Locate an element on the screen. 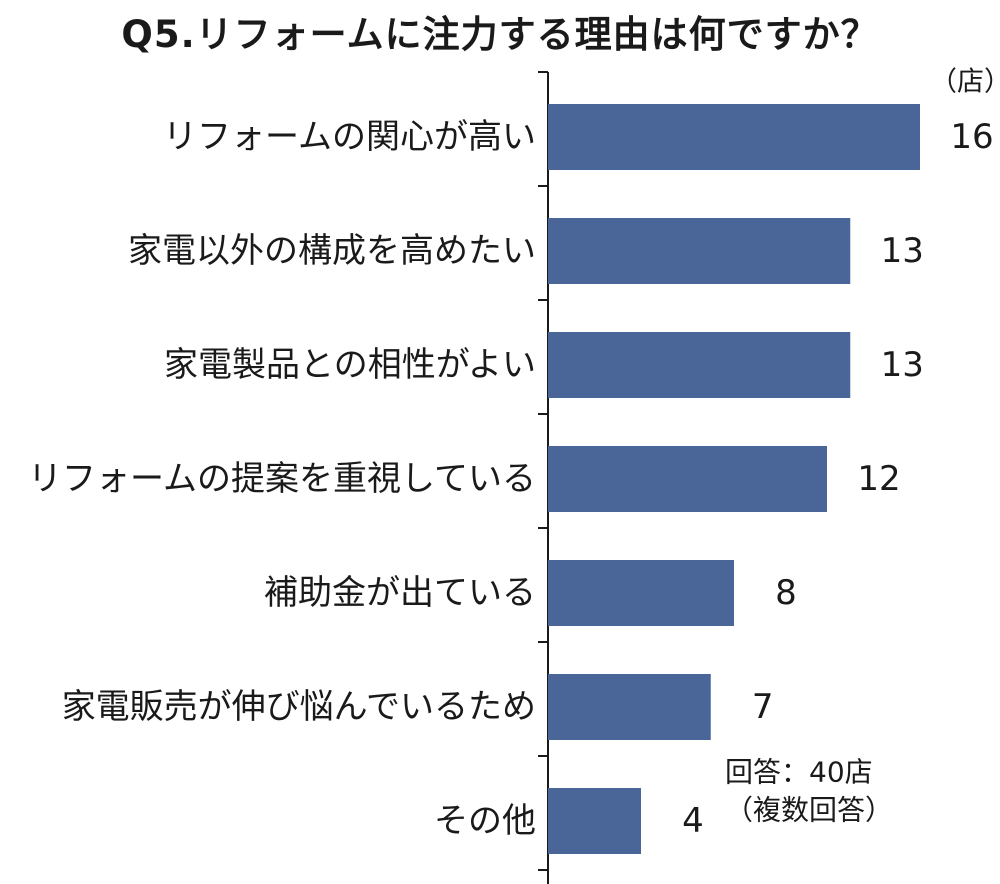 The height and width of the screenshot is (884, 1000). data-label: 4 is located at coordinates (693, 821).